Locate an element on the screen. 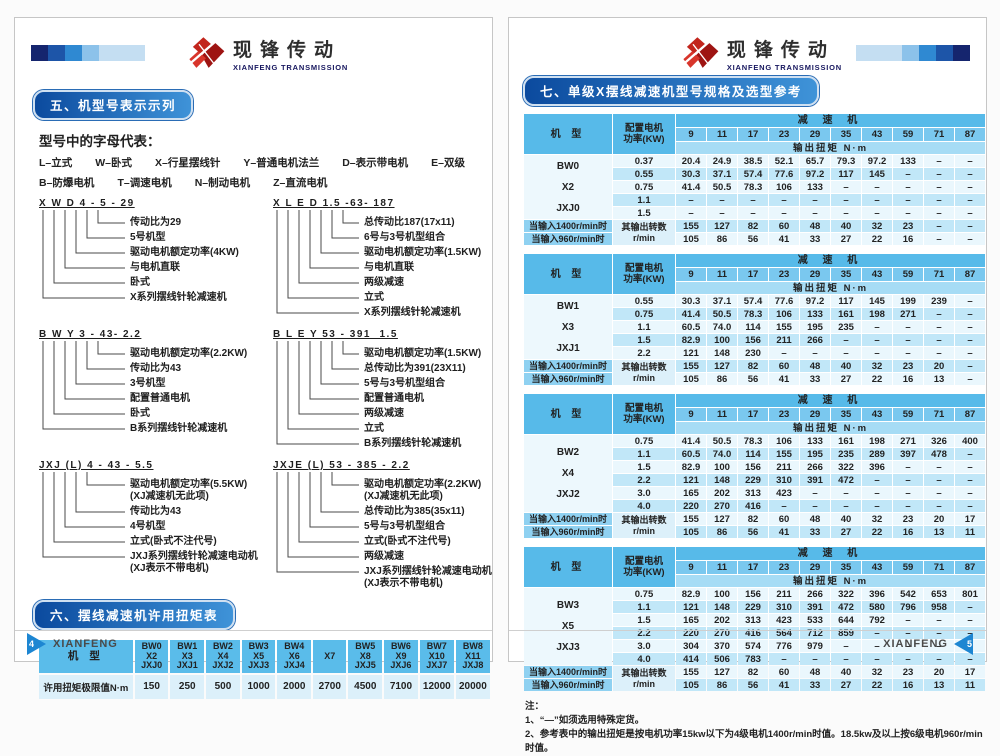  table-row: 4.0 414 506 783– – – – – – – is located at coordinates (754, 659).